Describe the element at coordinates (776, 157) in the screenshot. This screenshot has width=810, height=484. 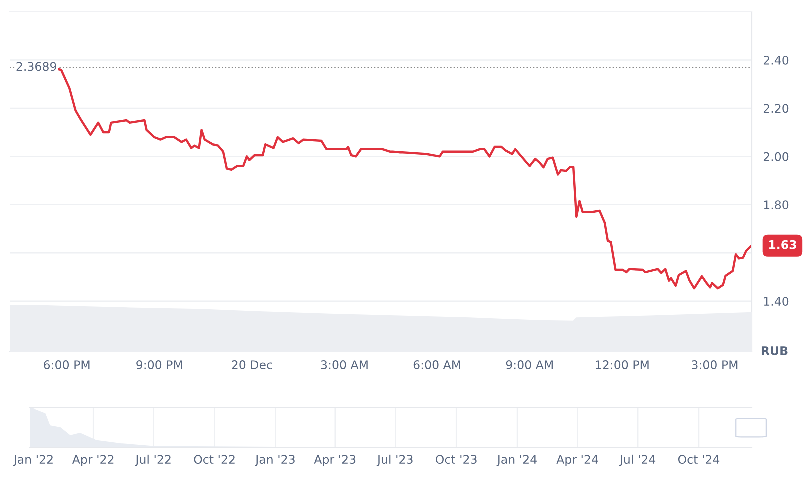
I see `y-tick-label: 2.00` at that location.